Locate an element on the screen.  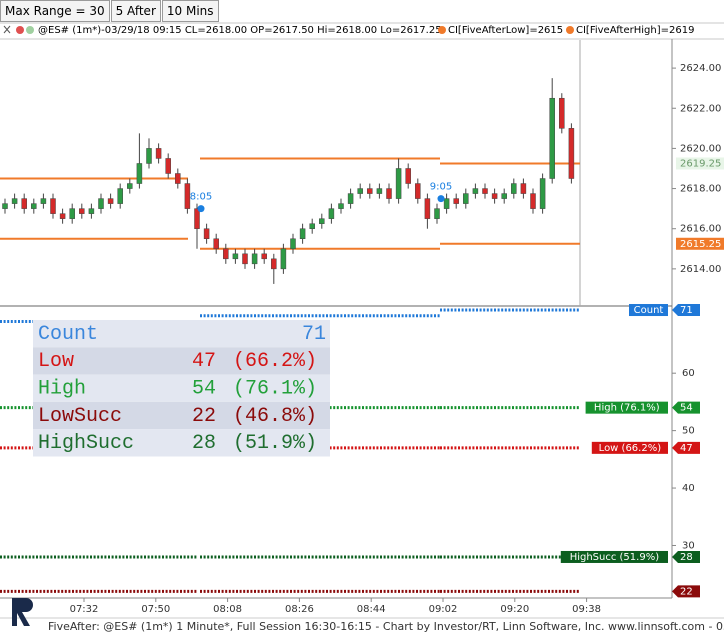
name-tag-label: High (76.1%) is located at coordinates (627, 408).